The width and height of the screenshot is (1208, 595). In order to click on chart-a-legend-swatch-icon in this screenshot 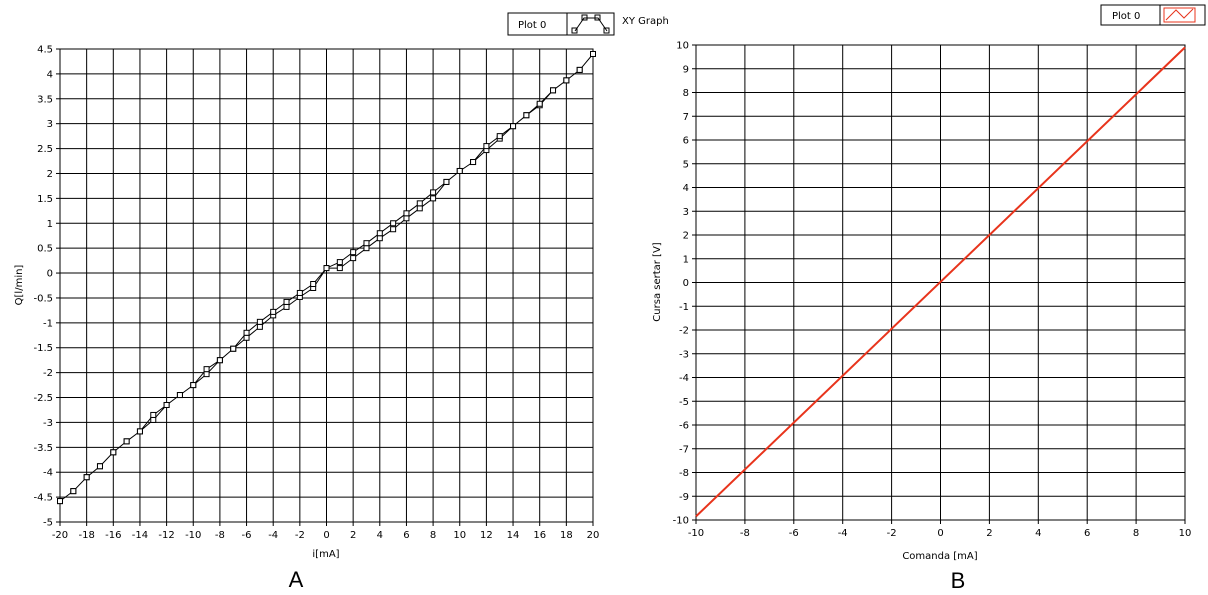, I will do `click(590, 24)`.